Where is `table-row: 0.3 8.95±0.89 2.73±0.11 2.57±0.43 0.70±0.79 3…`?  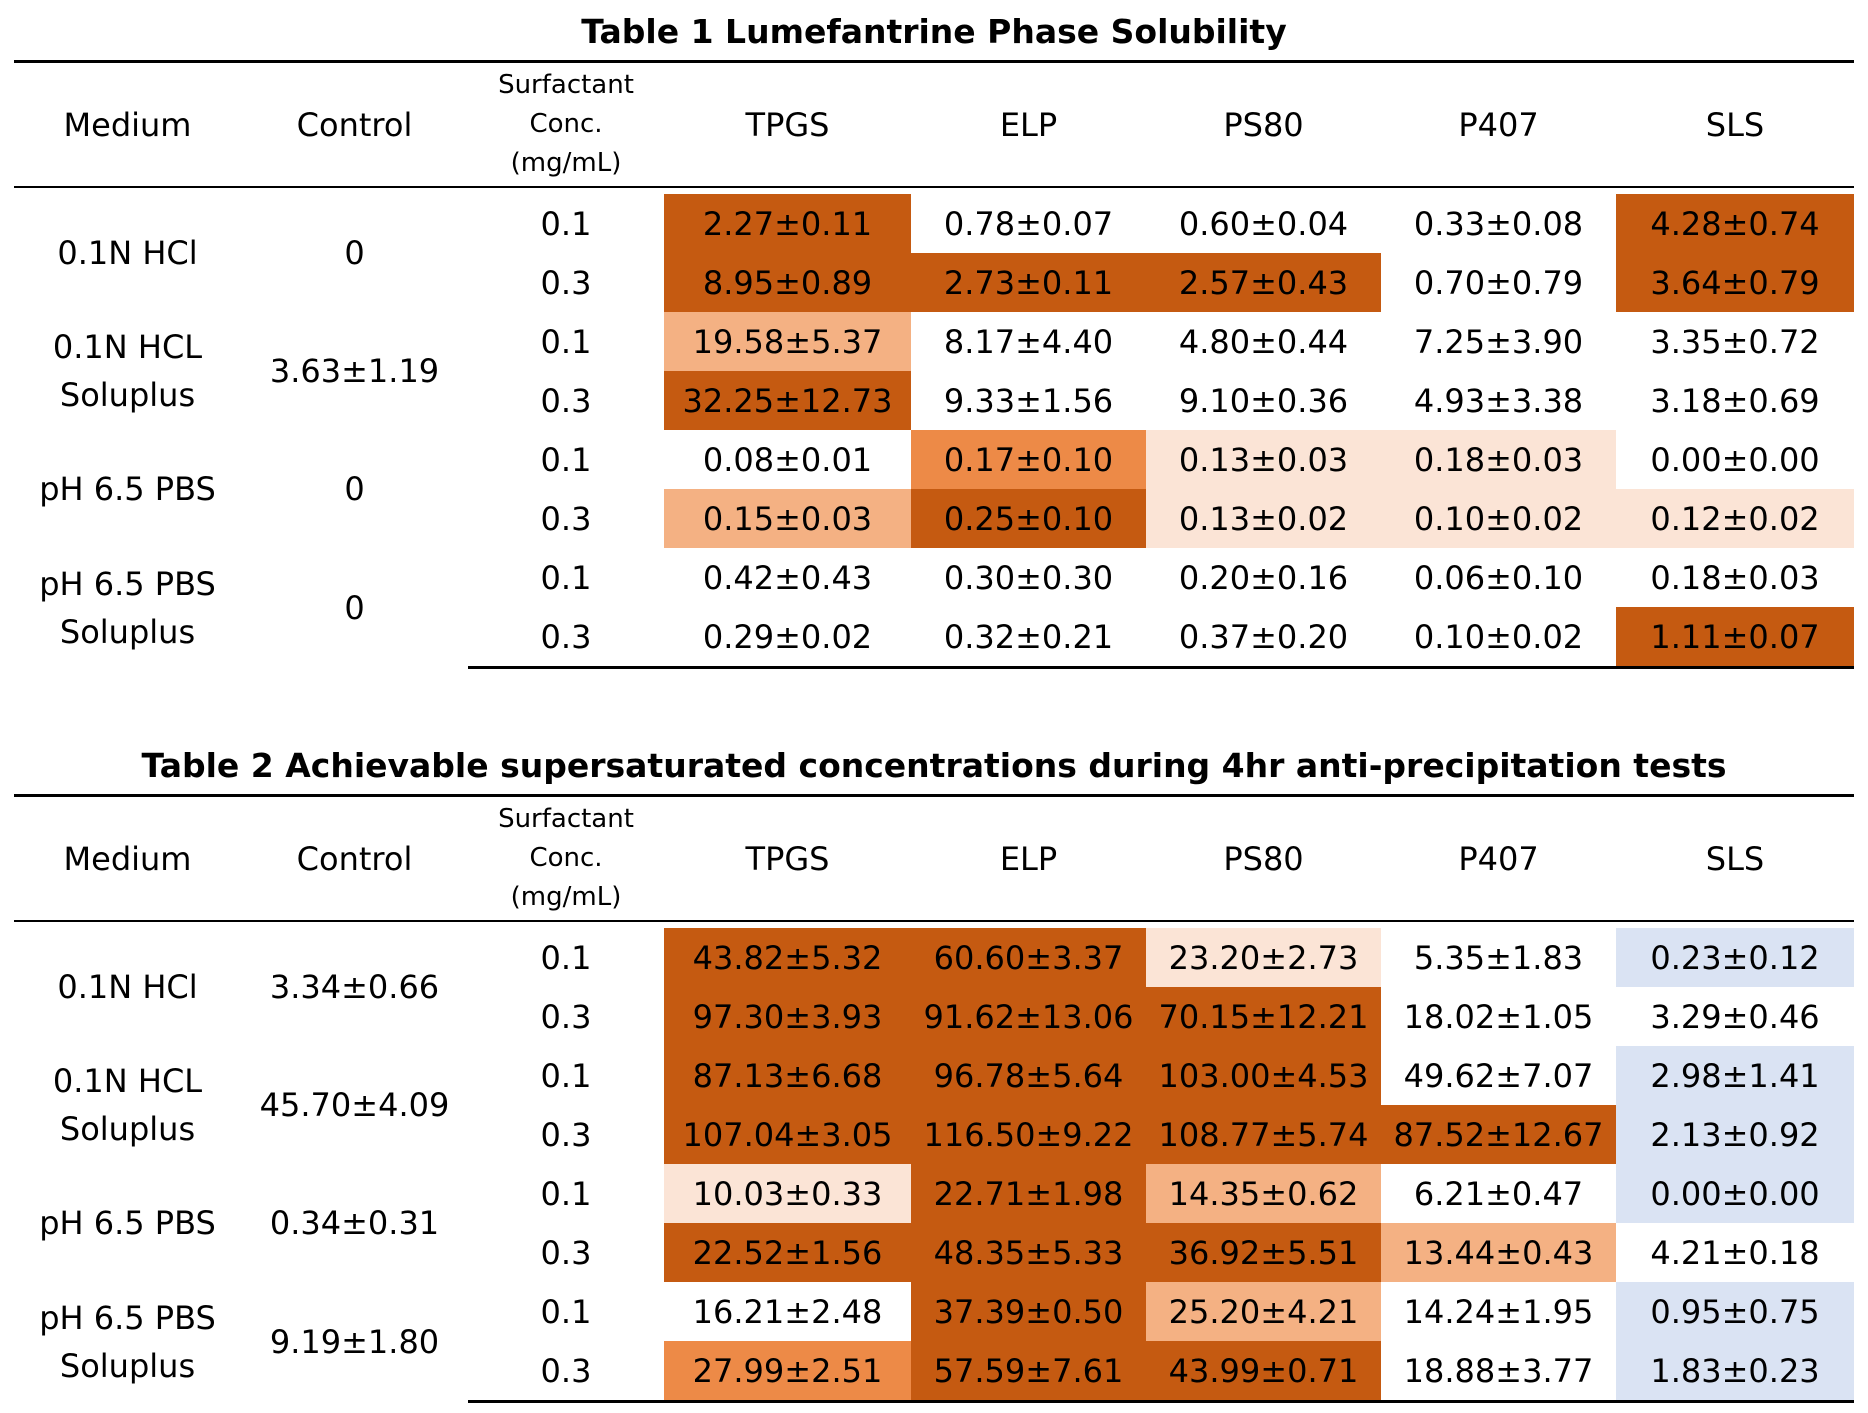 table-row: 0.3 8.95±0.89 2.73±0.11 2.57±0.43 0.70±0.79 3… is located at coordinates (934, 282).